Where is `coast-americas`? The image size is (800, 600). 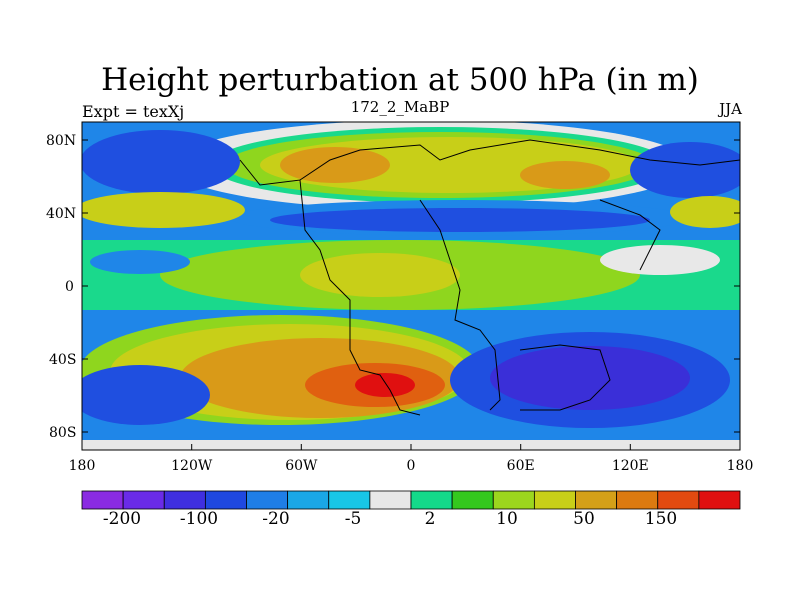
coast-americas is located at coordinates (330, 287).